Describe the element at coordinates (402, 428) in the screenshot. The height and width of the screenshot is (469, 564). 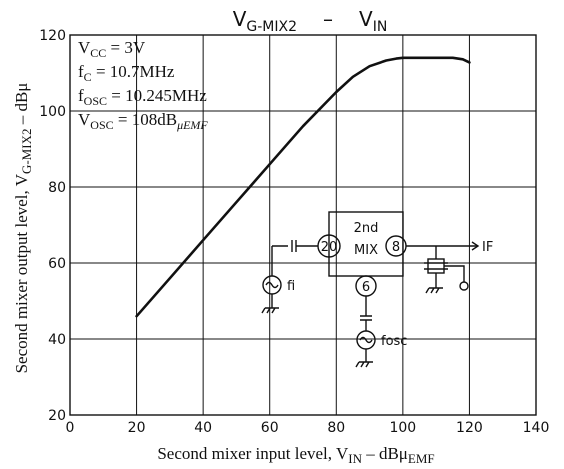
I see `x-tick-label: 100` at that location.